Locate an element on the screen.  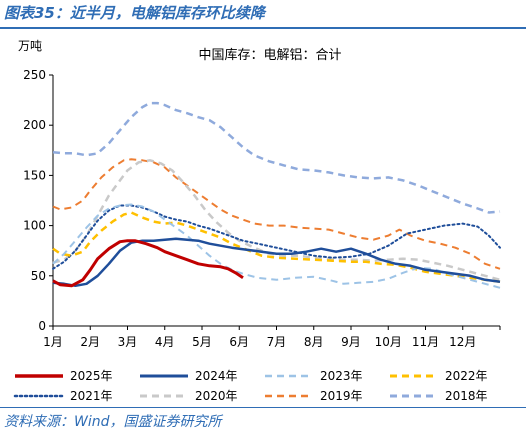
x-tick-label: 9月 is located at coordinates (351, 342).